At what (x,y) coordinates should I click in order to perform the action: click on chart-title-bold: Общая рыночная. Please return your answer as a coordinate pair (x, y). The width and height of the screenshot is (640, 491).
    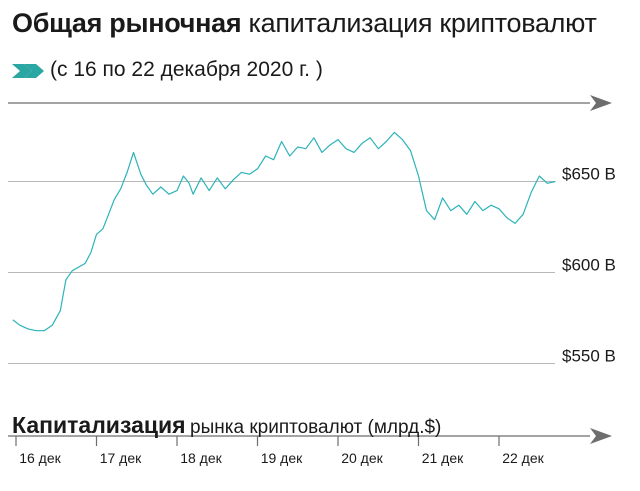
    Looking at the image, I should click on (127, 23).